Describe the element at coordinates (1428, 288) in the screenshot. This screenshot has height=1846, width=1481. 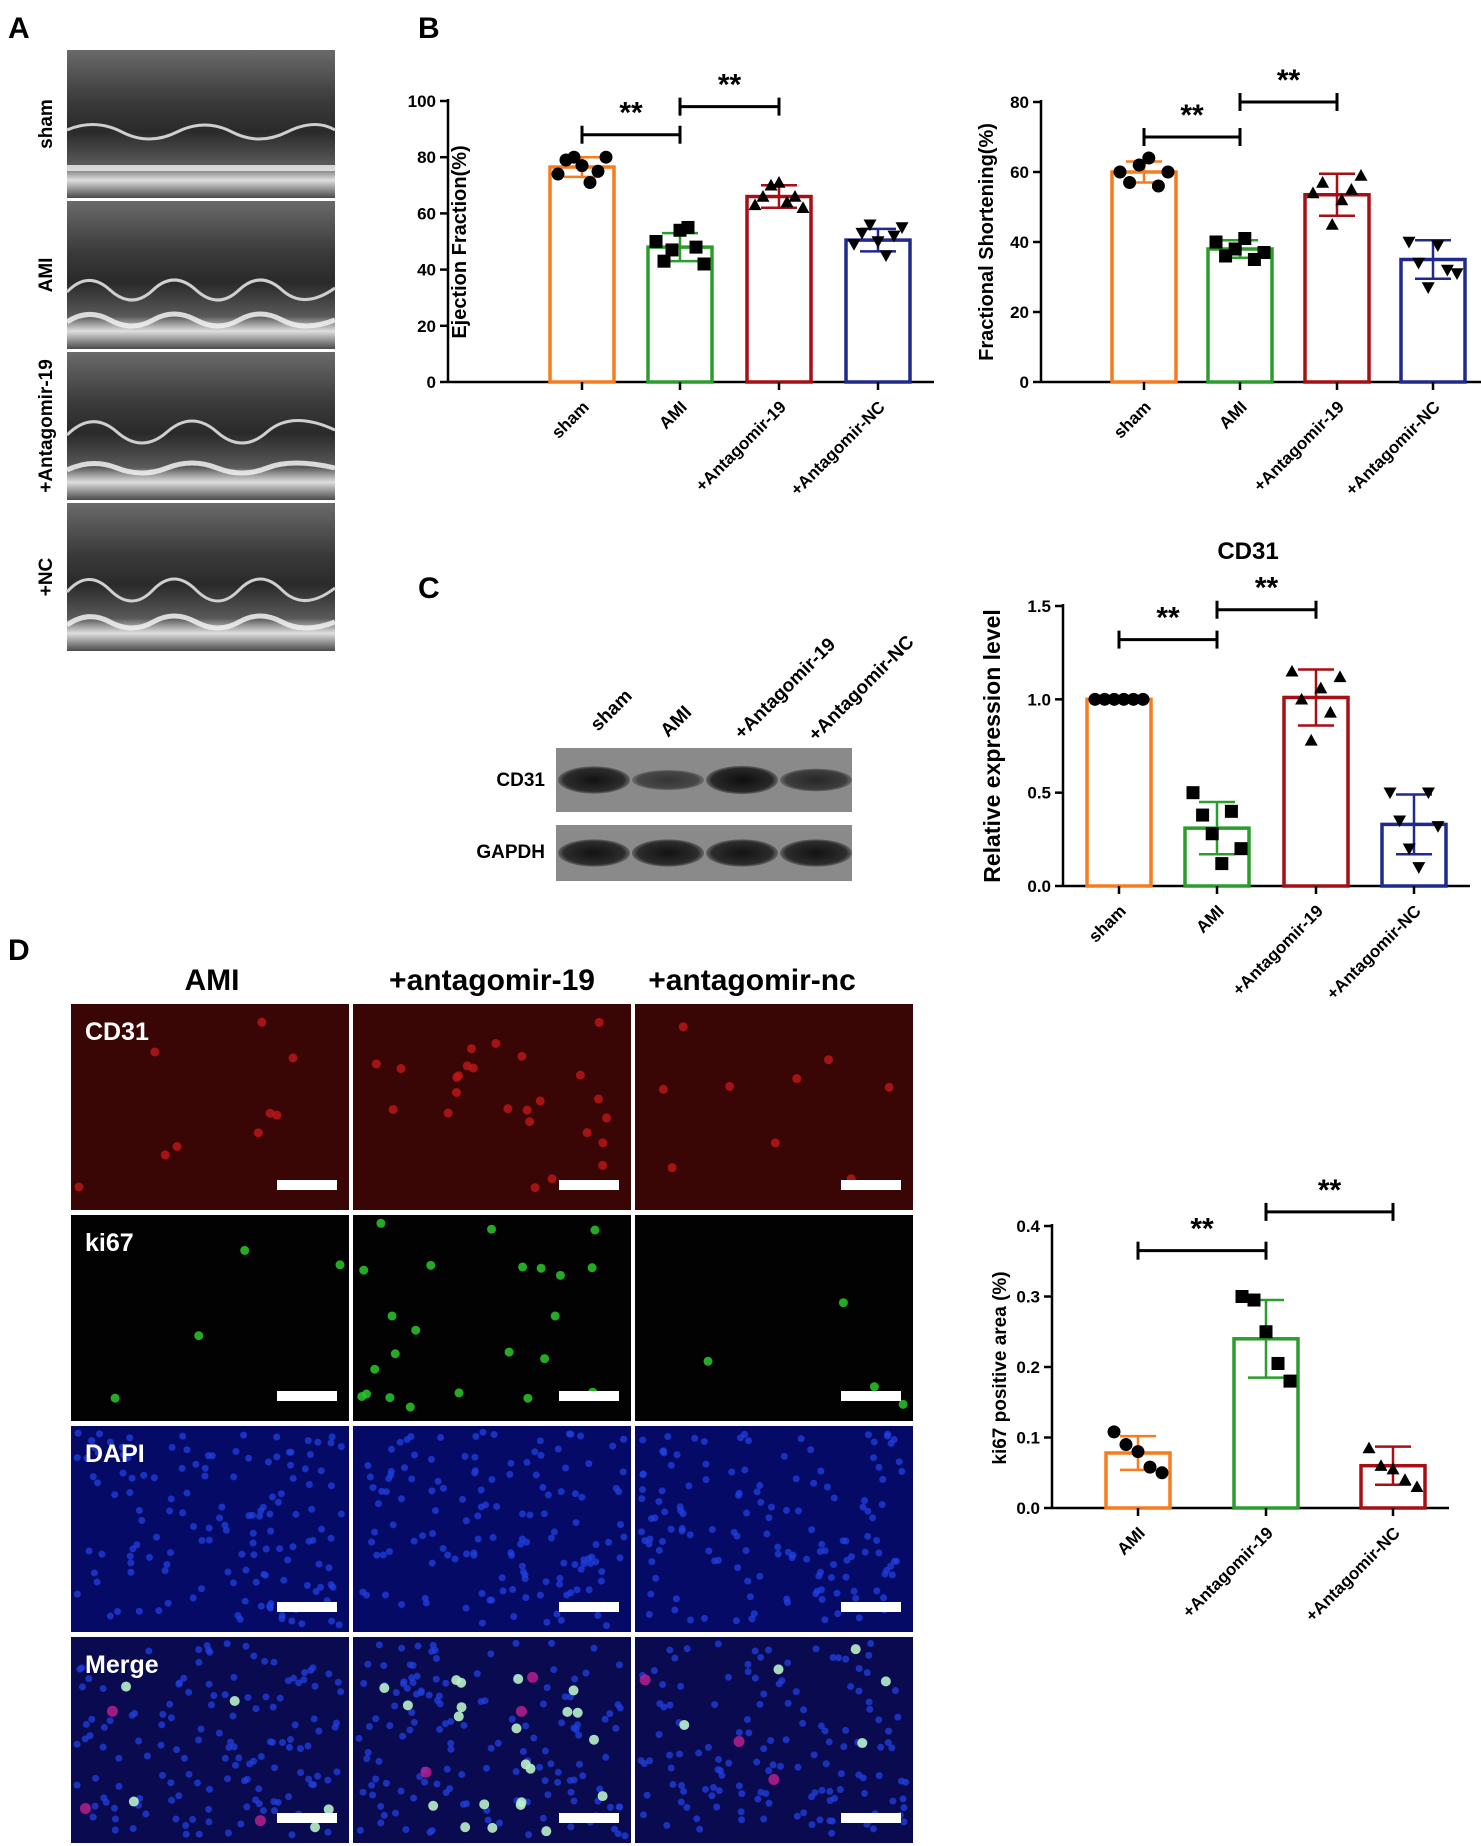
I see `data-point-antagomir-nc` at that location.